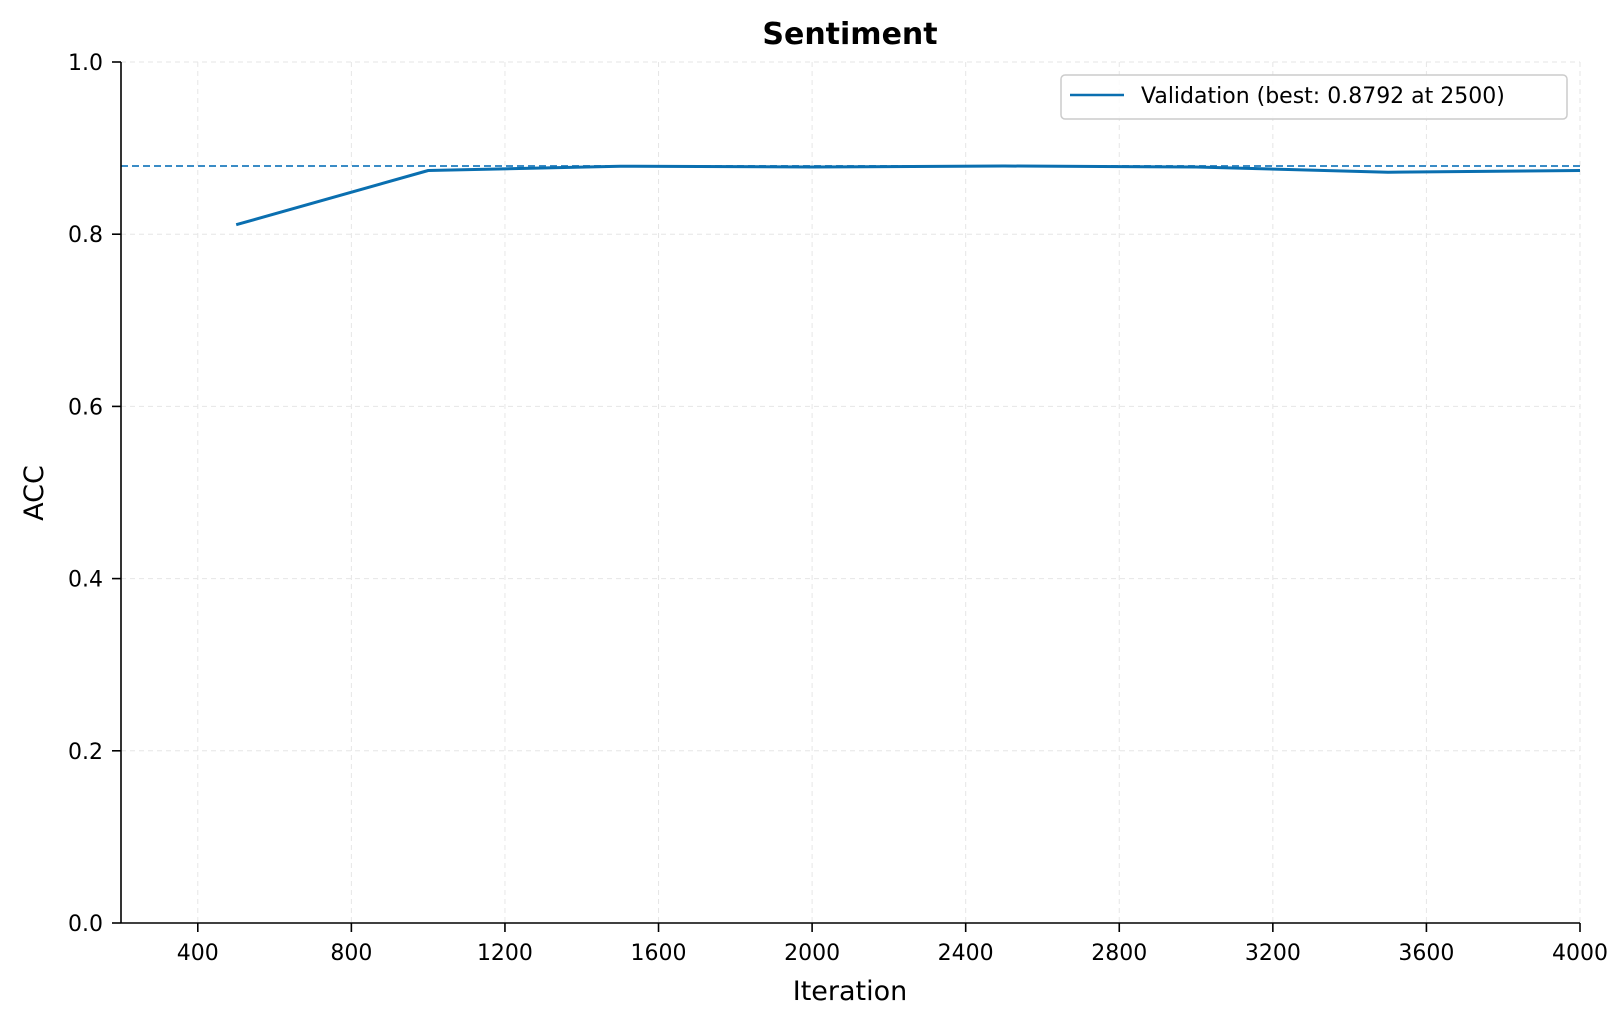  What do you see at coordinates (966, 953) in the screenshot?
I see `x-tick-label: 2400` at bounding box center [966, 953].